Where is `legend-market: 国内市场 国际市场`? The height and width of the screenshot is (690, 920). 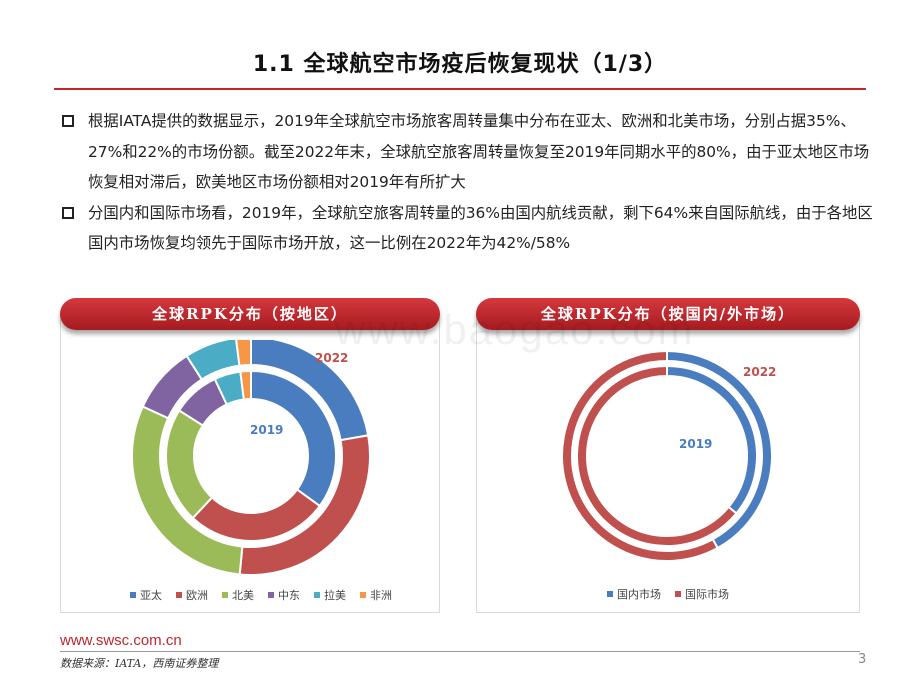
legend-market: 国内市场 国际市场 is located at coordinates (668, 594).